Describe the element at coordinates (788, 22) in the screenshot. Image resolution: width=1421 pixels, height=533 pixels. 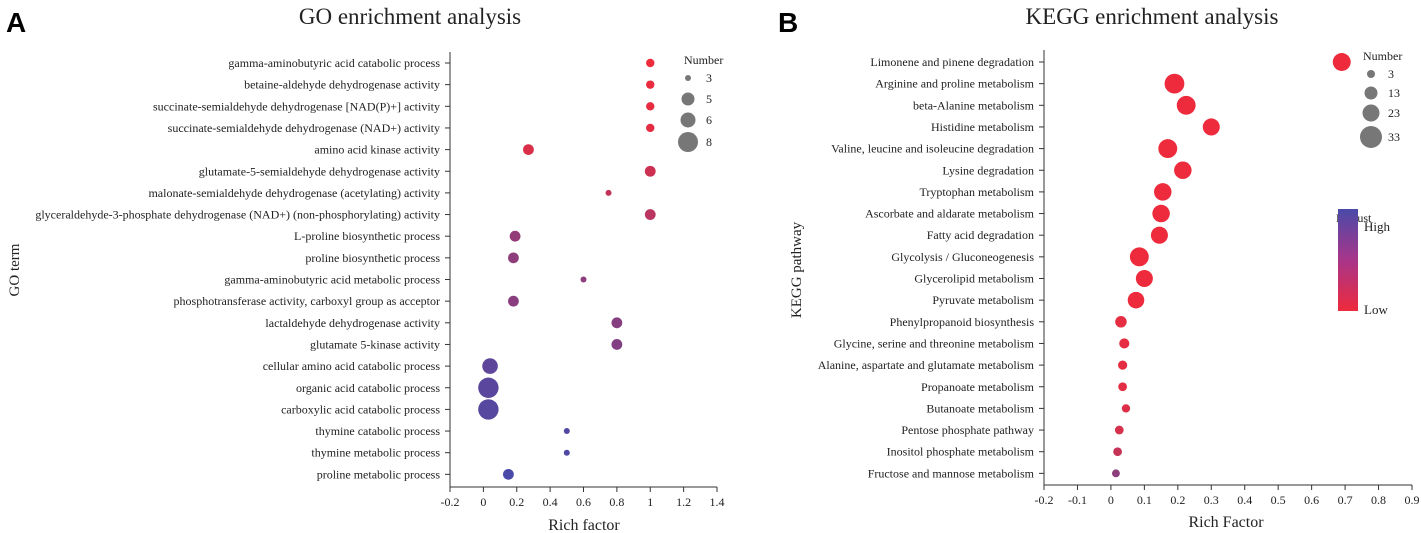
I see `panel-b-letter: B` at that location.